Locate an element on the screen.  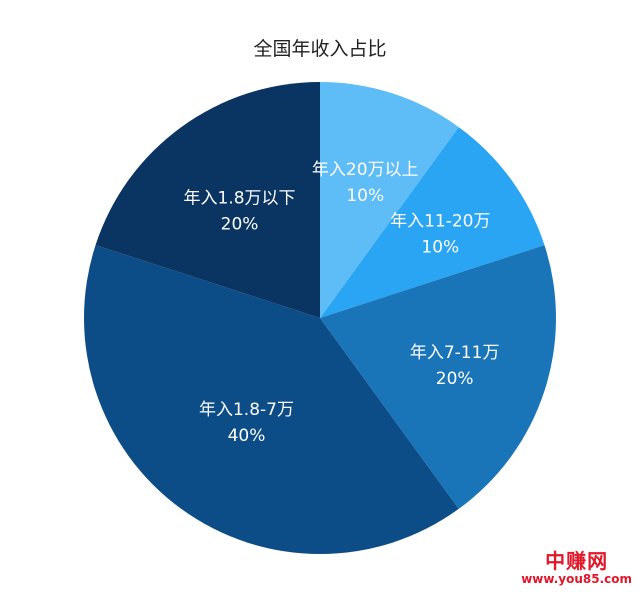
watermark-text: 中赚网 is located at coordinates (577, 561).